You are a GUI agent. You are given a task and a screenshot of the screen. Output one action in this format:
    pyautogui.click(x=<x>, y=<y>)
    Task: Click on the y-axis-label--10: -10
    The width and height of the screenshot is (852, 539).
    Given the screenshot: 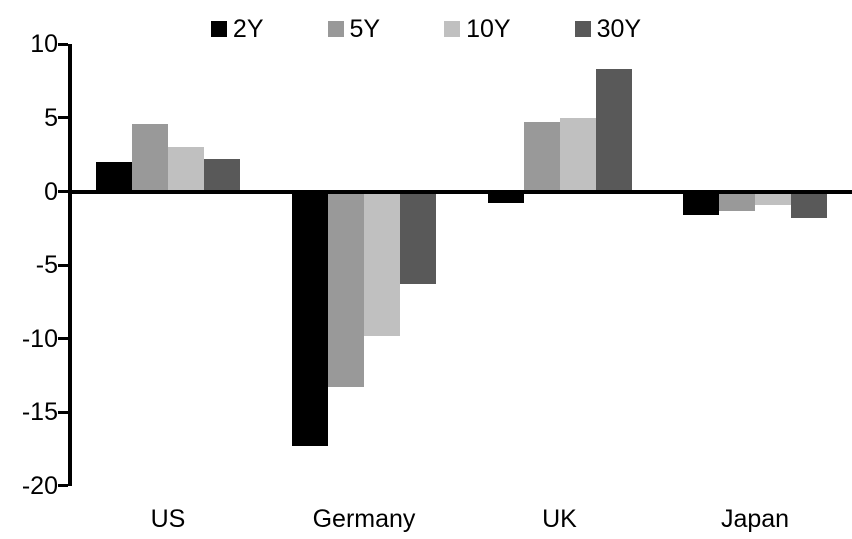 What is the action you would take?
    pyautogui.click(x=39, y=338)
    